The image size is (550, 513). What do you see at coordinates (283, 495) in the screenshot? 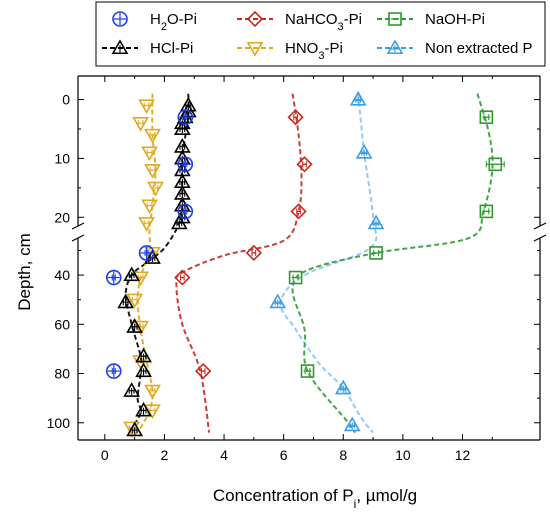
I see `x-axis-title-main: Concentration of P` at bounding box center [283, 495].